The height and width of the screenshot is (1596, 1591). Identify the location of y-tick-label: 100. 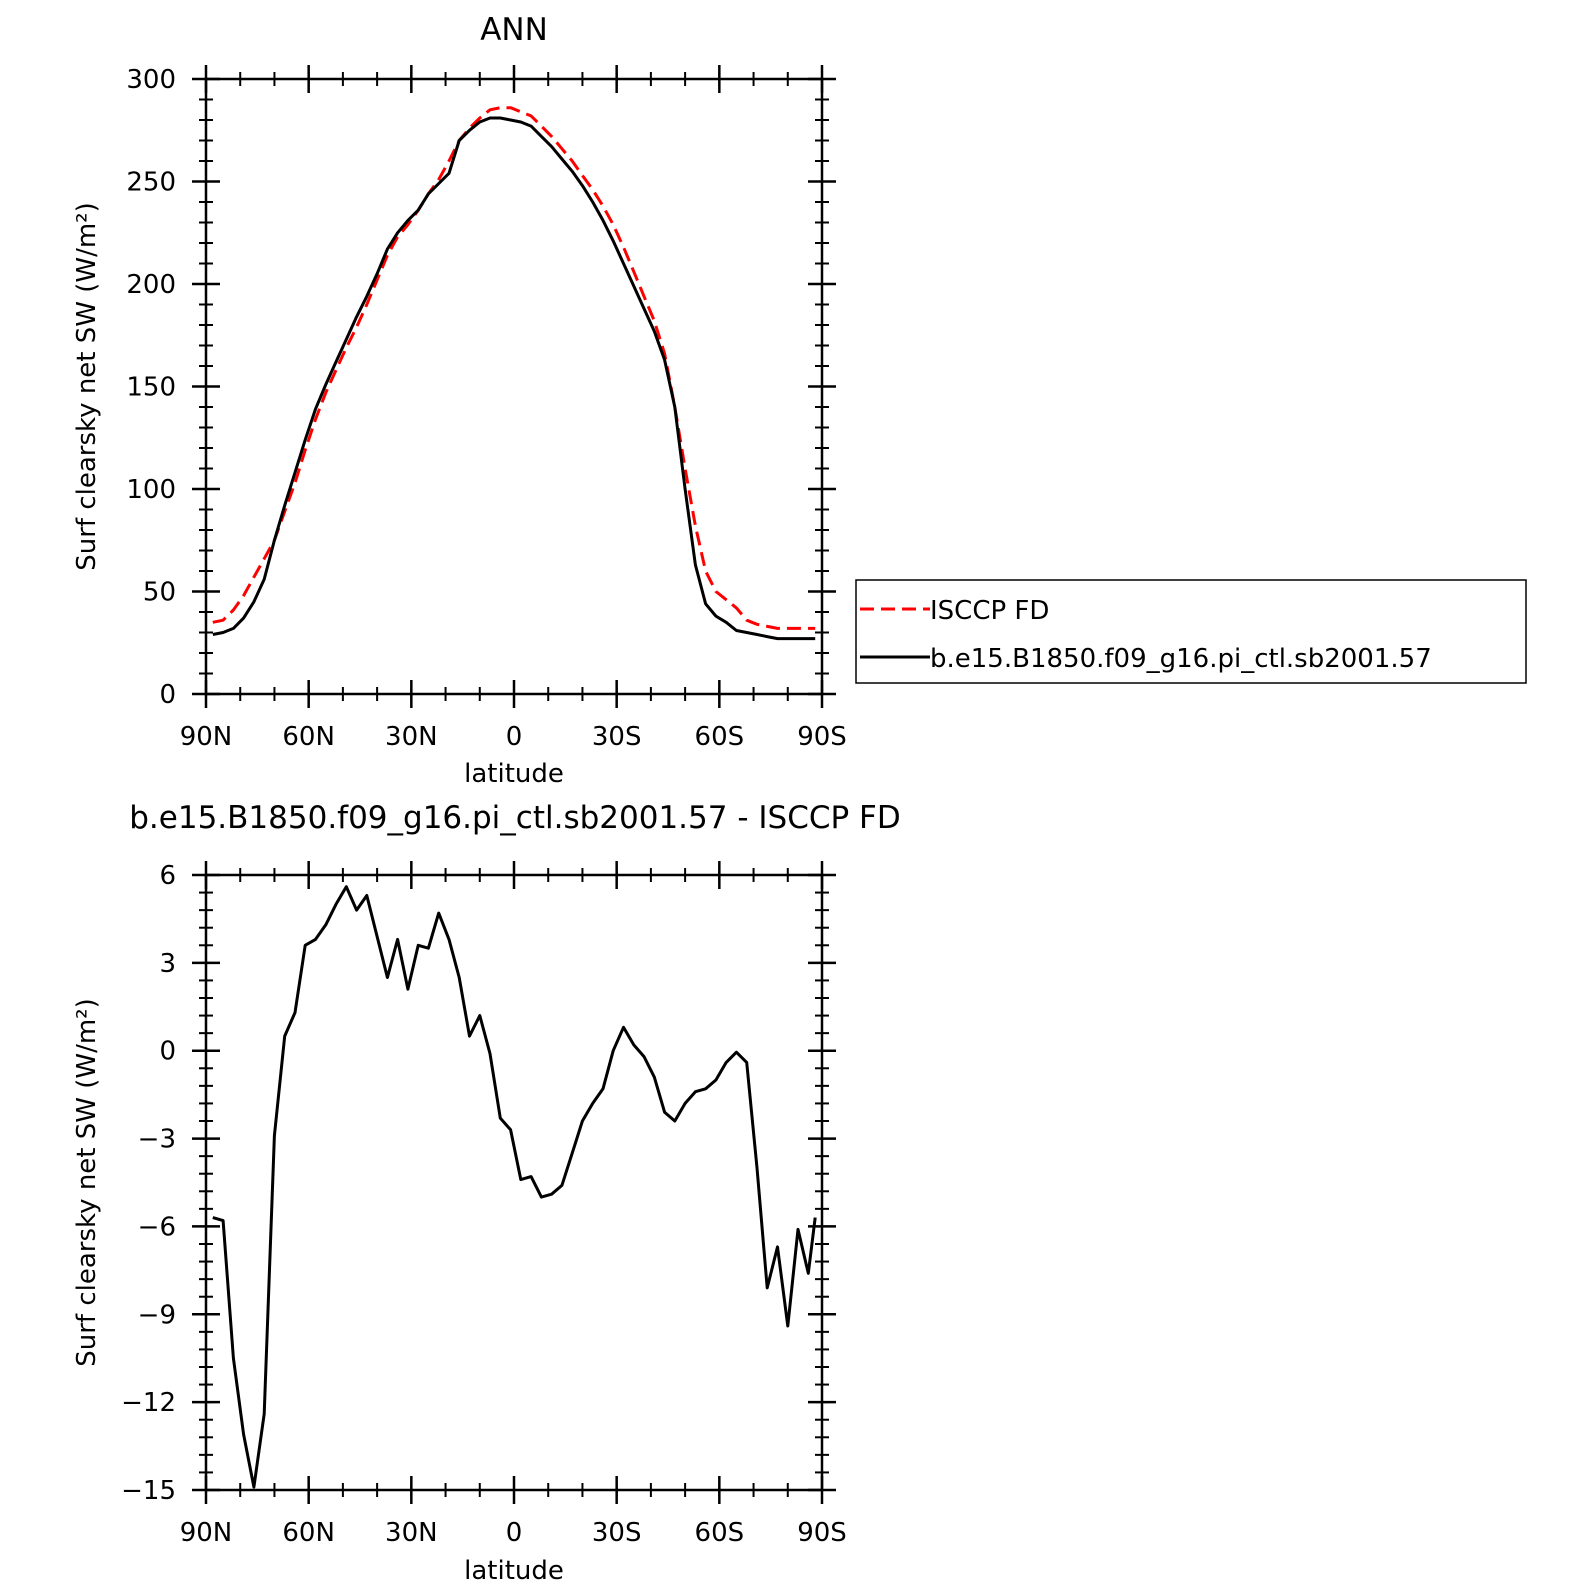
(151, 490).